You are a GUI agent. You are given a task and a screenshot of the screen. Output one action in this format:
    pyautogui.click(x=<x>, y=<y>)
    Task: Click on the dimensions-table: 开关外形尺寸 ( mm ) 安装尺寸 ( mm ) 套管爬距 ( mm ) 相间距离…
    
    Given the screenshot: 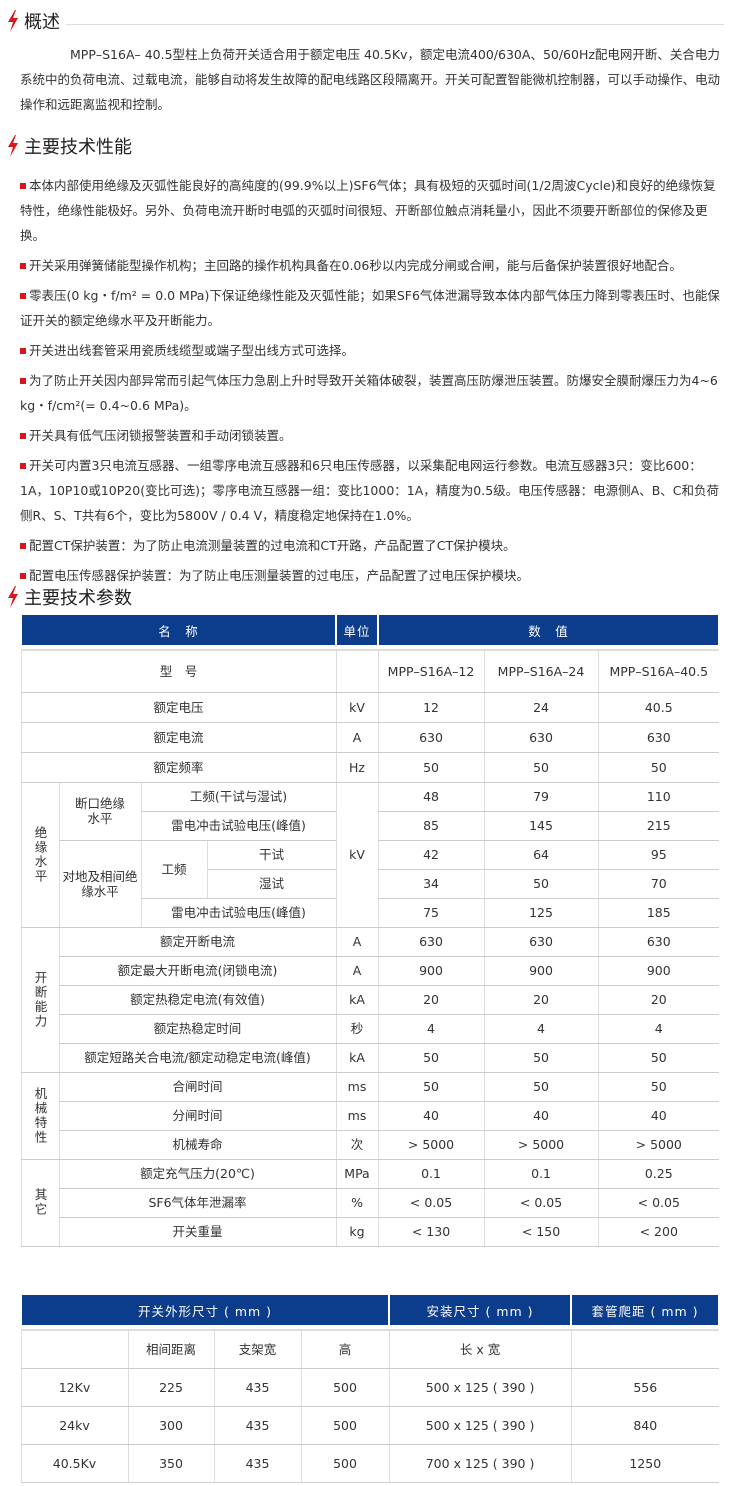 What is the action you would take?
    pyautogui.click(x=370, y=1389)
    